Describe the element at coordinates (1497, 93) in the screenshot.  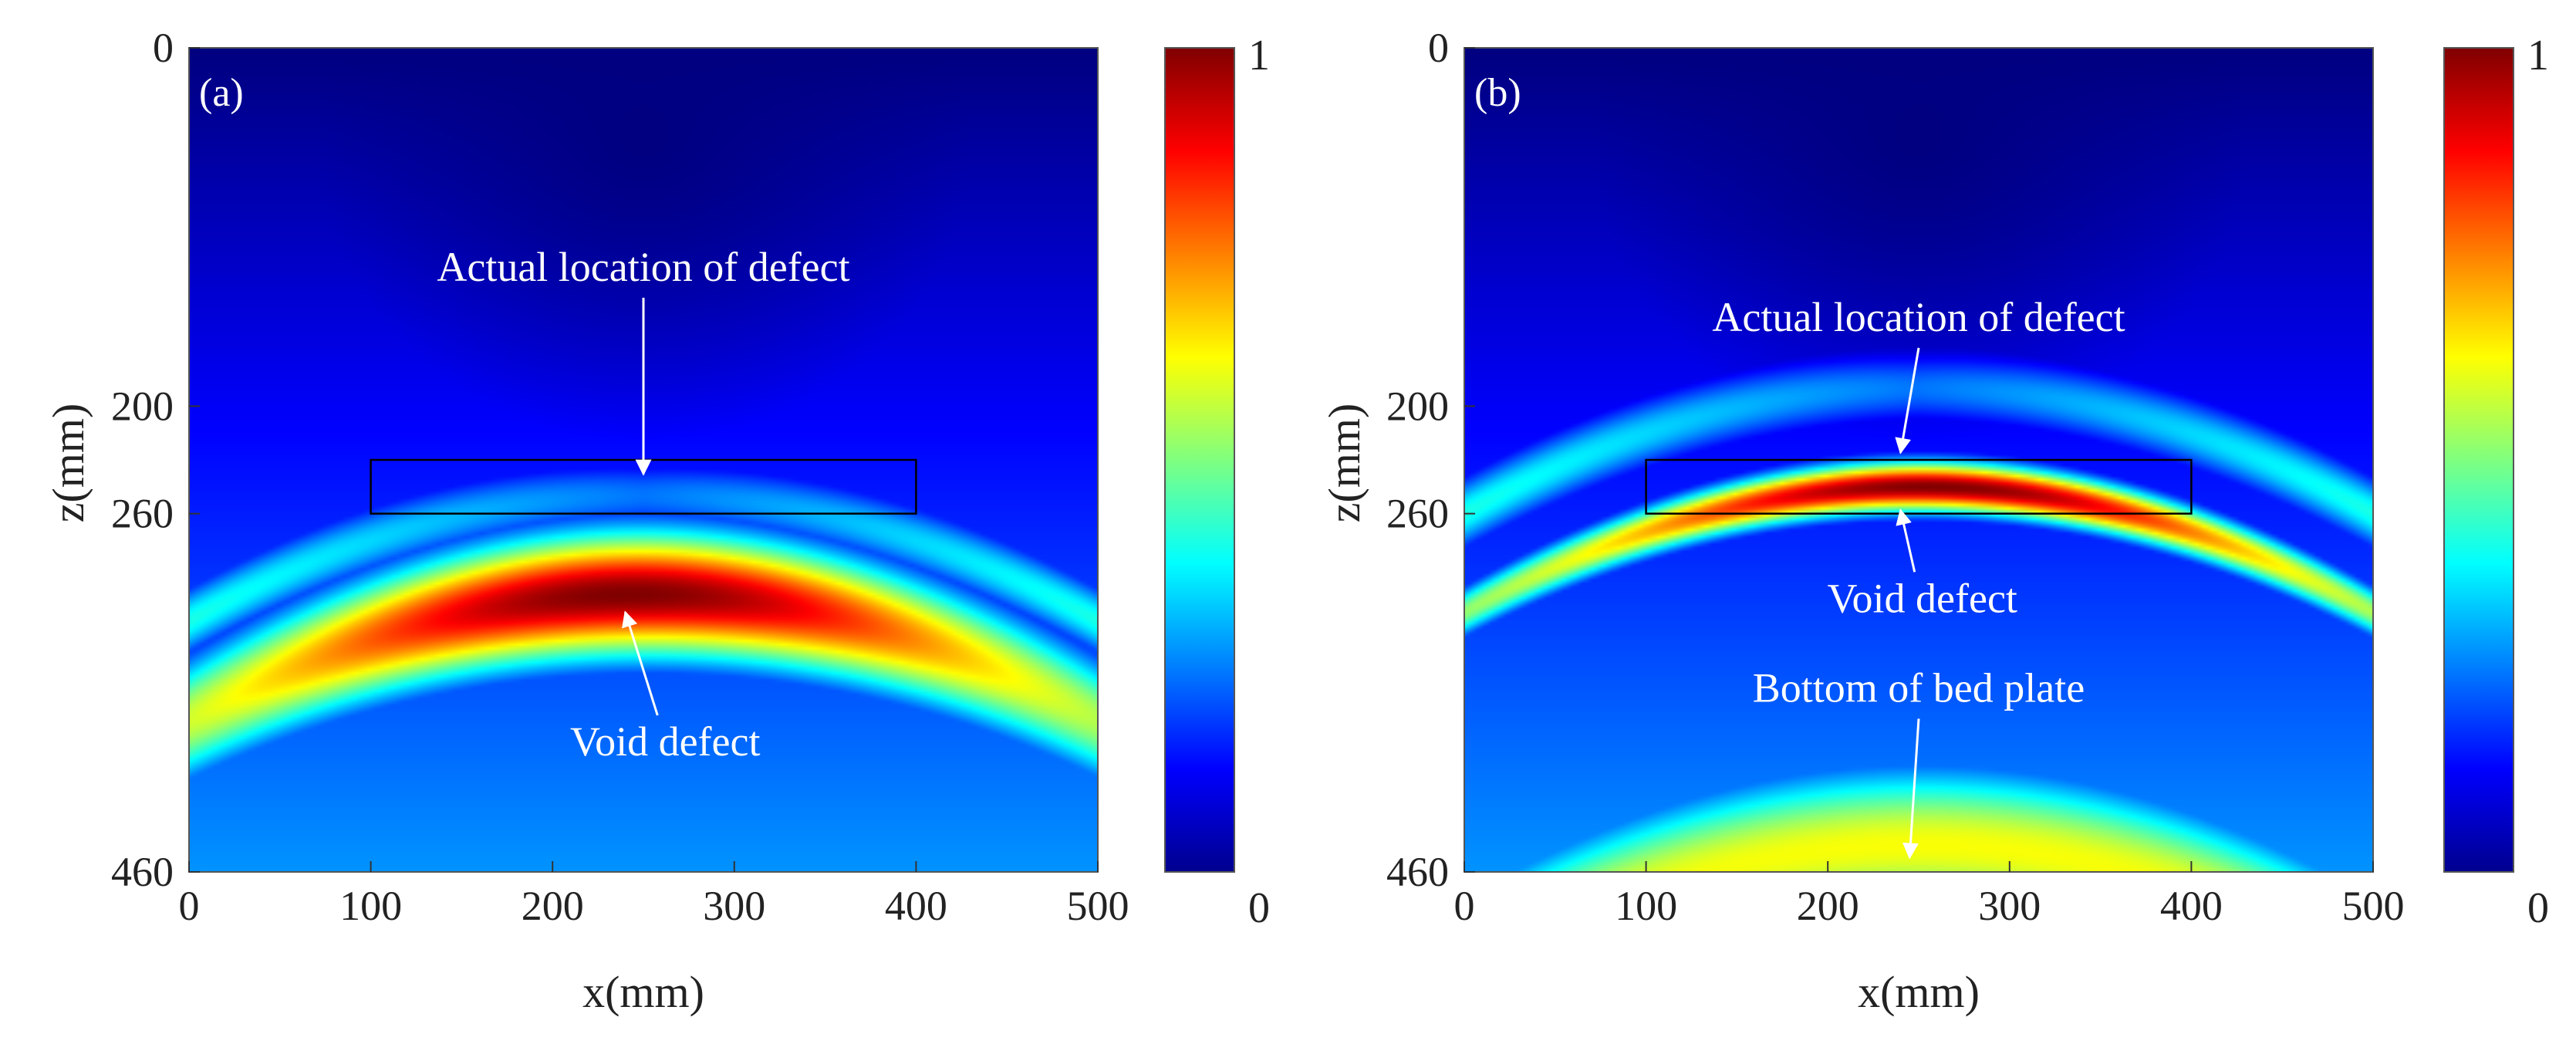
I see `panel-label: (b)` at that location.